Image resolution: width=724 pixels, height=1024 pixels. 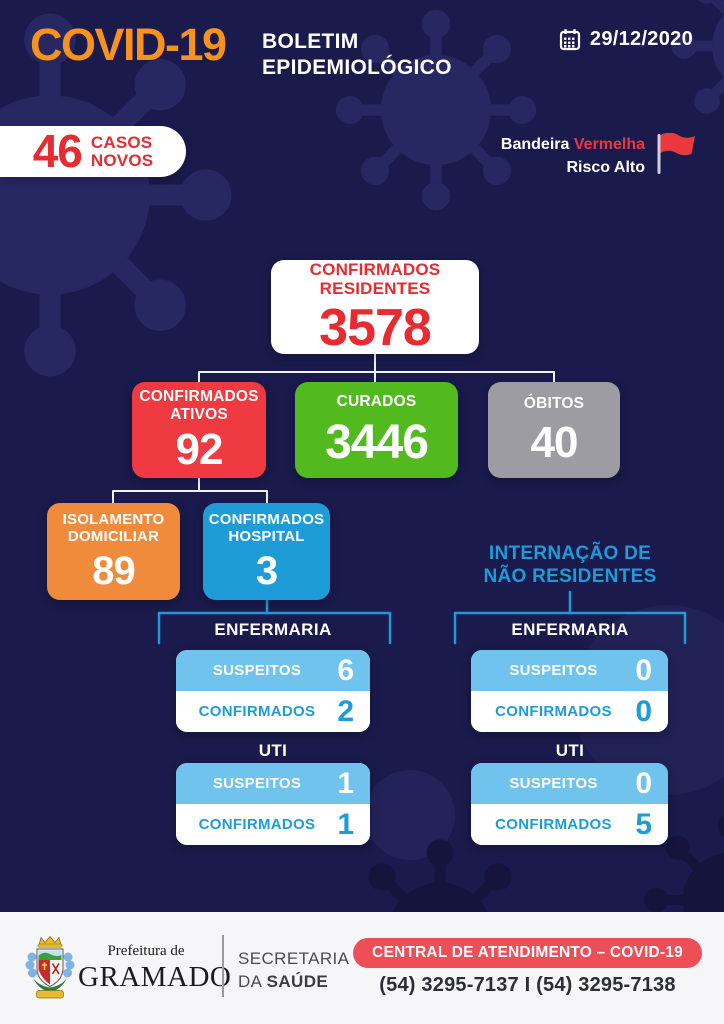 I want to click on node-label: ÓBITOS, so click(x=554, y=404).